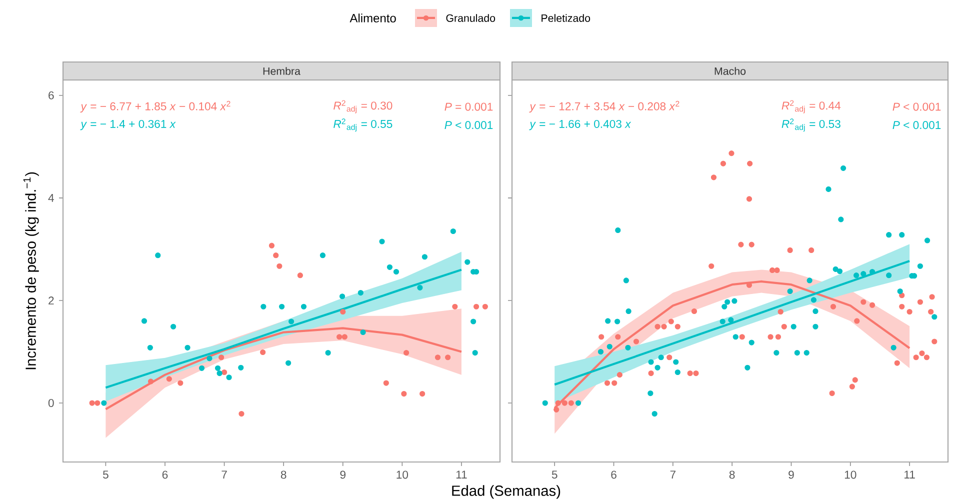 This screenshot has width=953, height=503. I want to click on x-axis-title: Edad (Semanas), so click(506, 492).